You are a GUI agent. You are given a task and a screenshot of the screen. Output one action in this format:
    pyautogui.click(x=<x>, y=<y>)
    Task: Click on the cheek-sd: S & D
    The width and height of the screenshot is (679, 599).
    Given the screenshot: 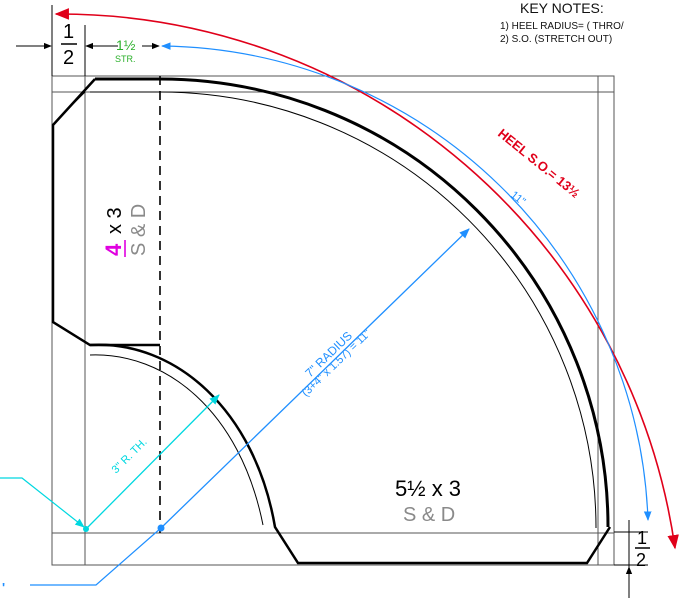 What is the action you would take?
    pyautogui.click(x=139, y=230)
    